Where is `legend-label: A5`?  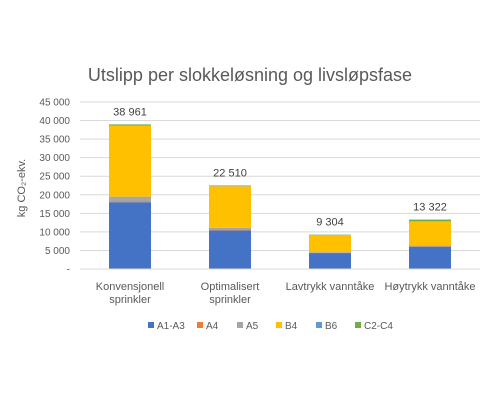 legend-label: A5 is located at coordinates (252, 326).